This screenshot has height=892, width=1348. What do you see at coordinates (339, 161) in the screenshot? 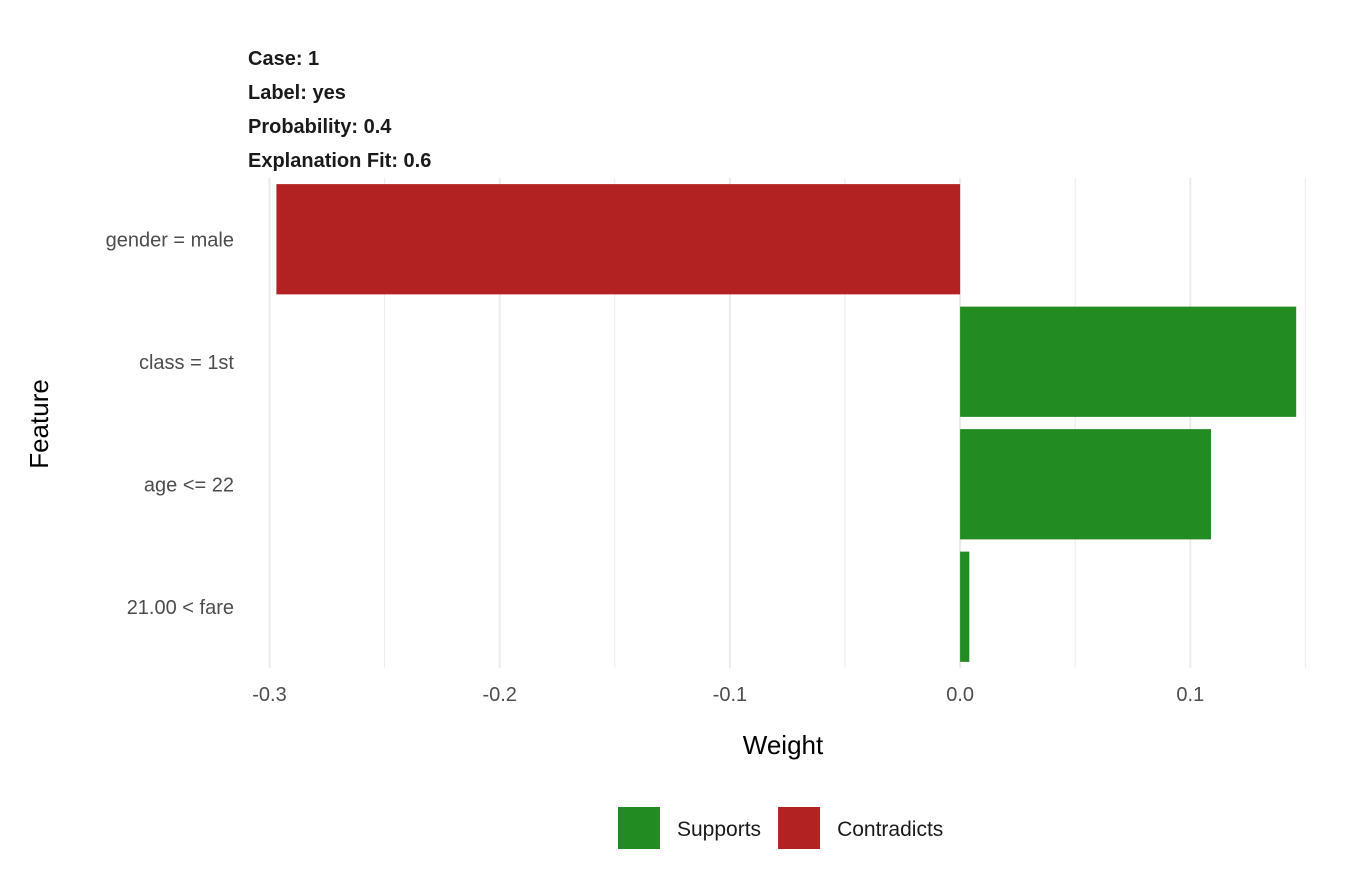
I see `title-line: Explanation Fit: 0.6` at bounding box center [339, 161].